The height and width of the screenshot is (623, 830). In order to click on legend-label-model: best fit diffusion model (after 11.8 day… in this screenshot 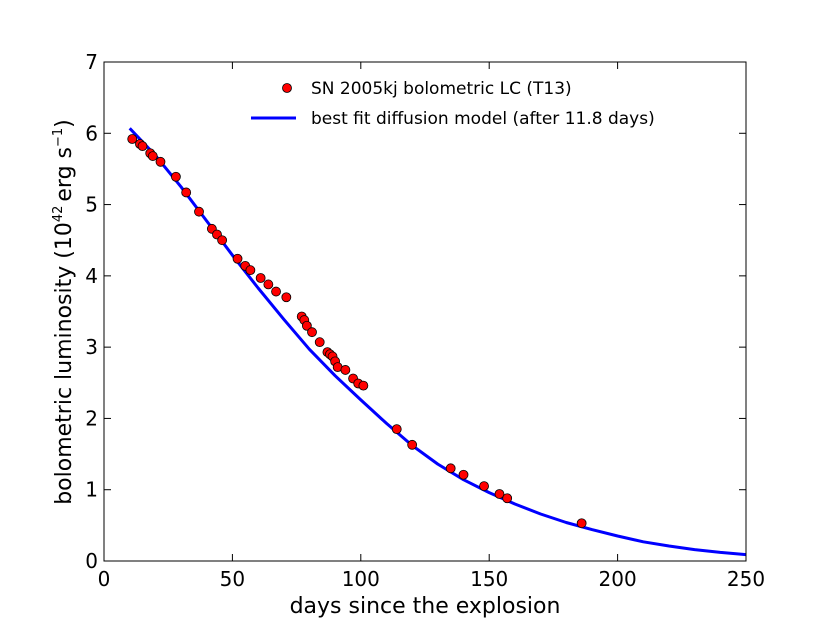, I will do `click(483, 119)`.